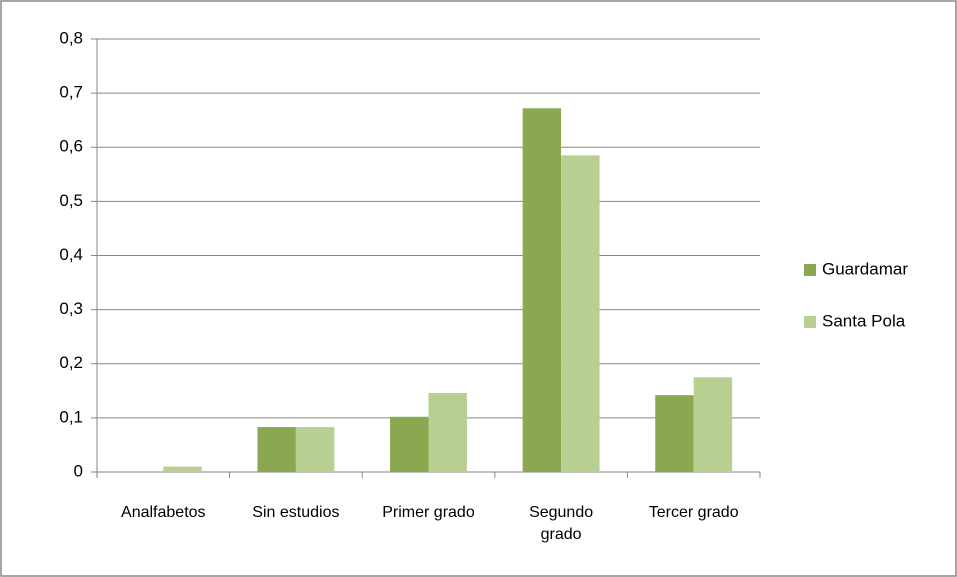  I want to click on y-tick-label: 0,1, so click(71, 416).